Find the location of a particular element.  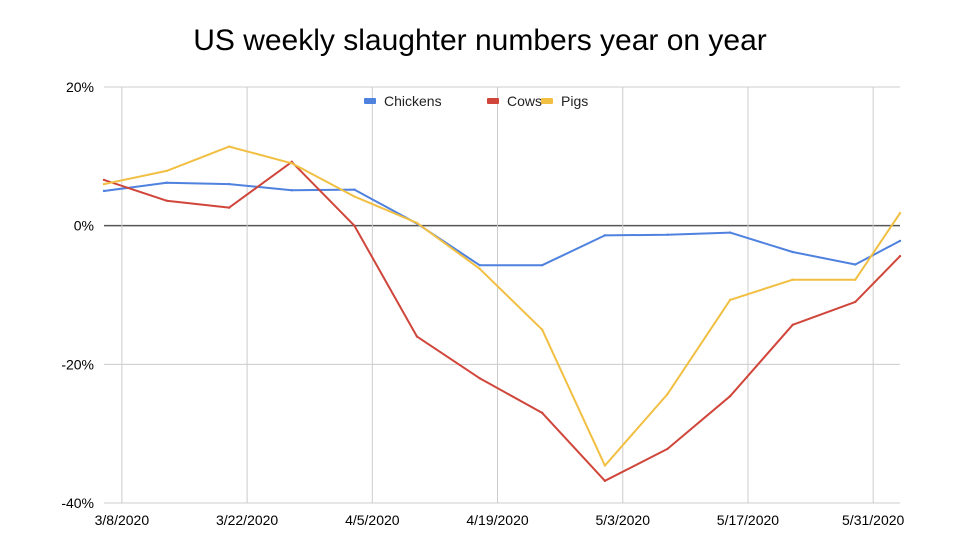

x-tick-label: 3/22/2020 is located at coordinates (247, 520).